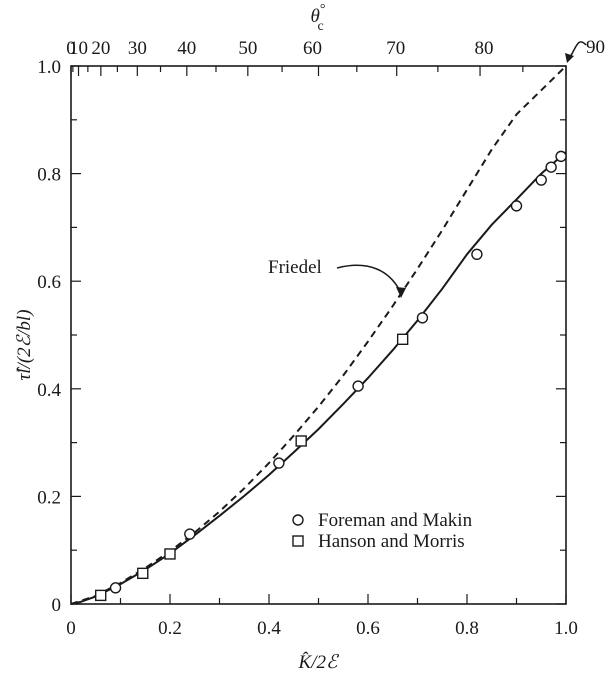 Image resolution: width=615 pixels, height=678 pixels. I want to click on y-tick-label: 0.4, so click(49, 390).